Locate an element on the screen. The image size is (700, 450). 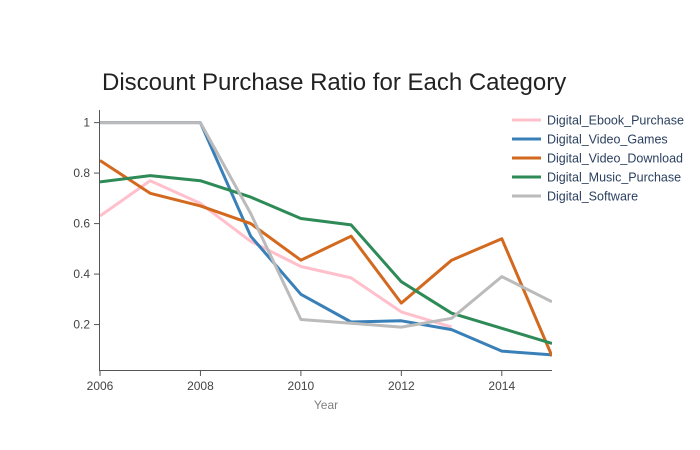
x-axis-title: Year is located at coordinates (326, 405).